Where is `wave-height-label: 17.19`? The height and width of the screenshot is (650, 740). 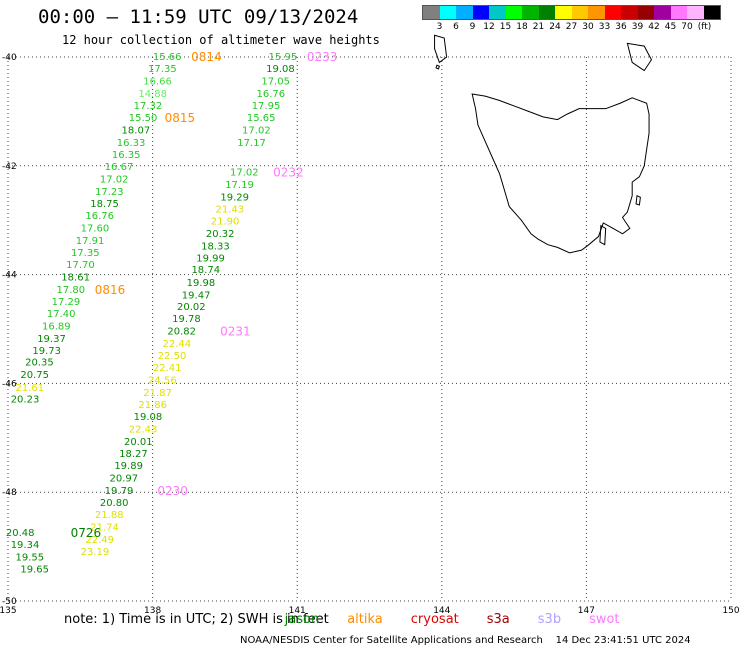 wave-height-label: 17.19 is located at coordinates (239, 185).